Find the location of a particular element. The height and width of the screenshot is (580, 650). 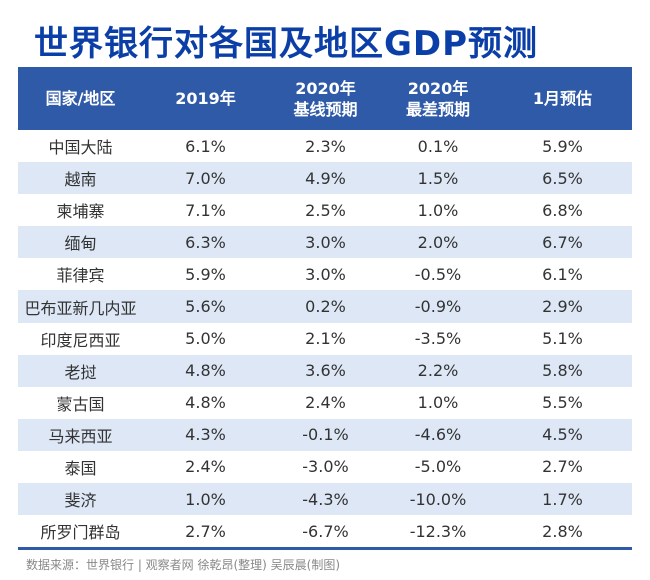

table-row: 菲律宾 5.9% 3.0% -0.5% 6.1% is located at coordinates (325, 274).